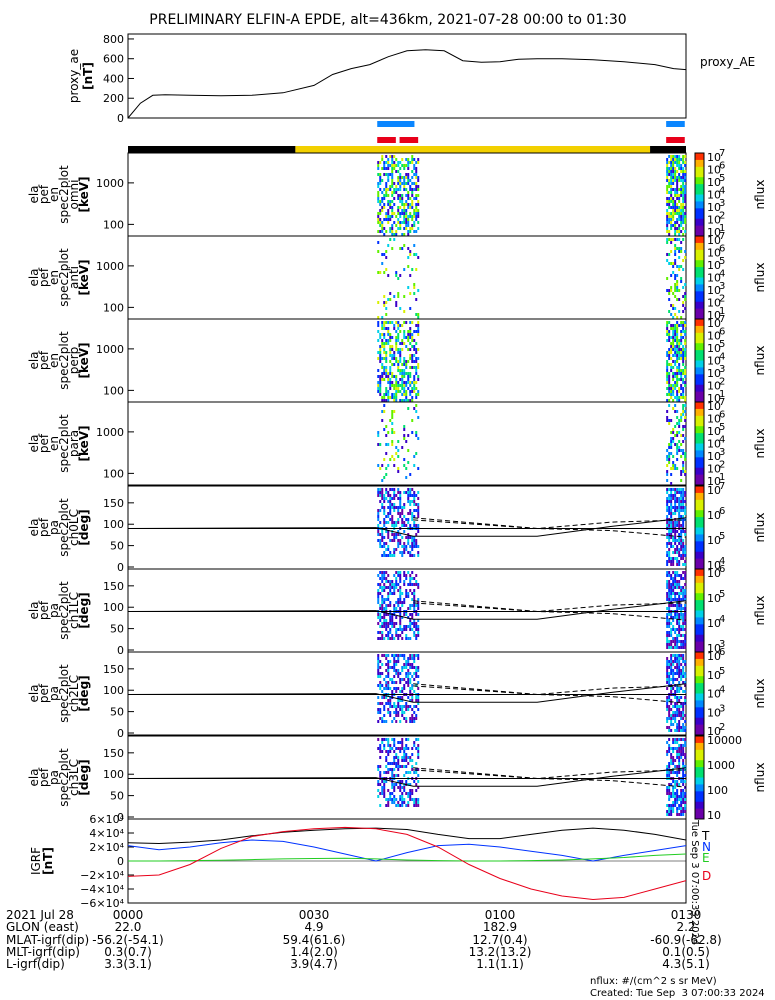 This screenshot has width=775, height=1000. What do you see at coordinates (74, 610) in the screenshot?
I see `panel-ylabel-line: ch1LC` at bounding box center [74, 610].